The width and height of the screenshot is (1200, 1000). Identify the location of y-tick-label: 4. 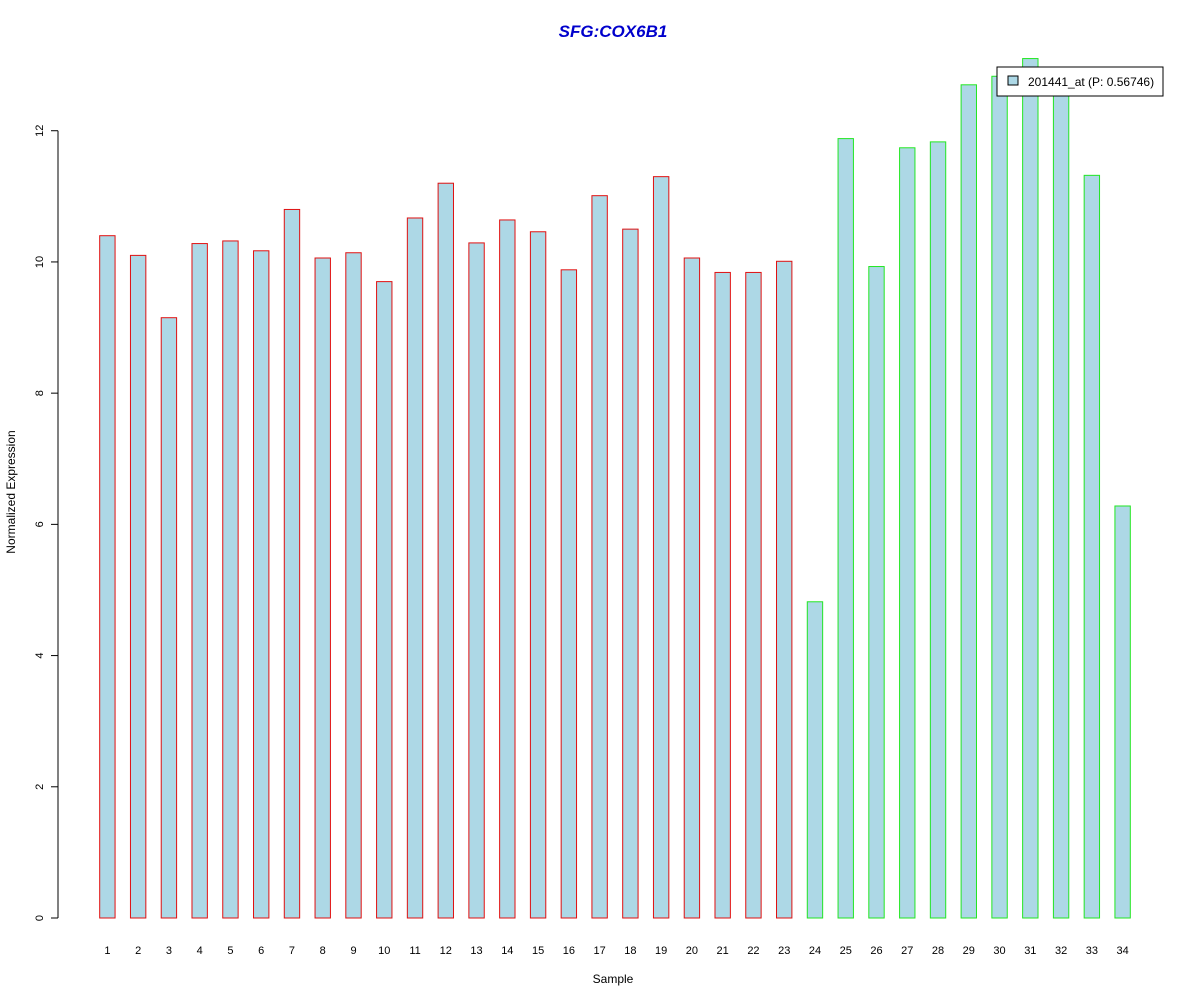
(40, 656).